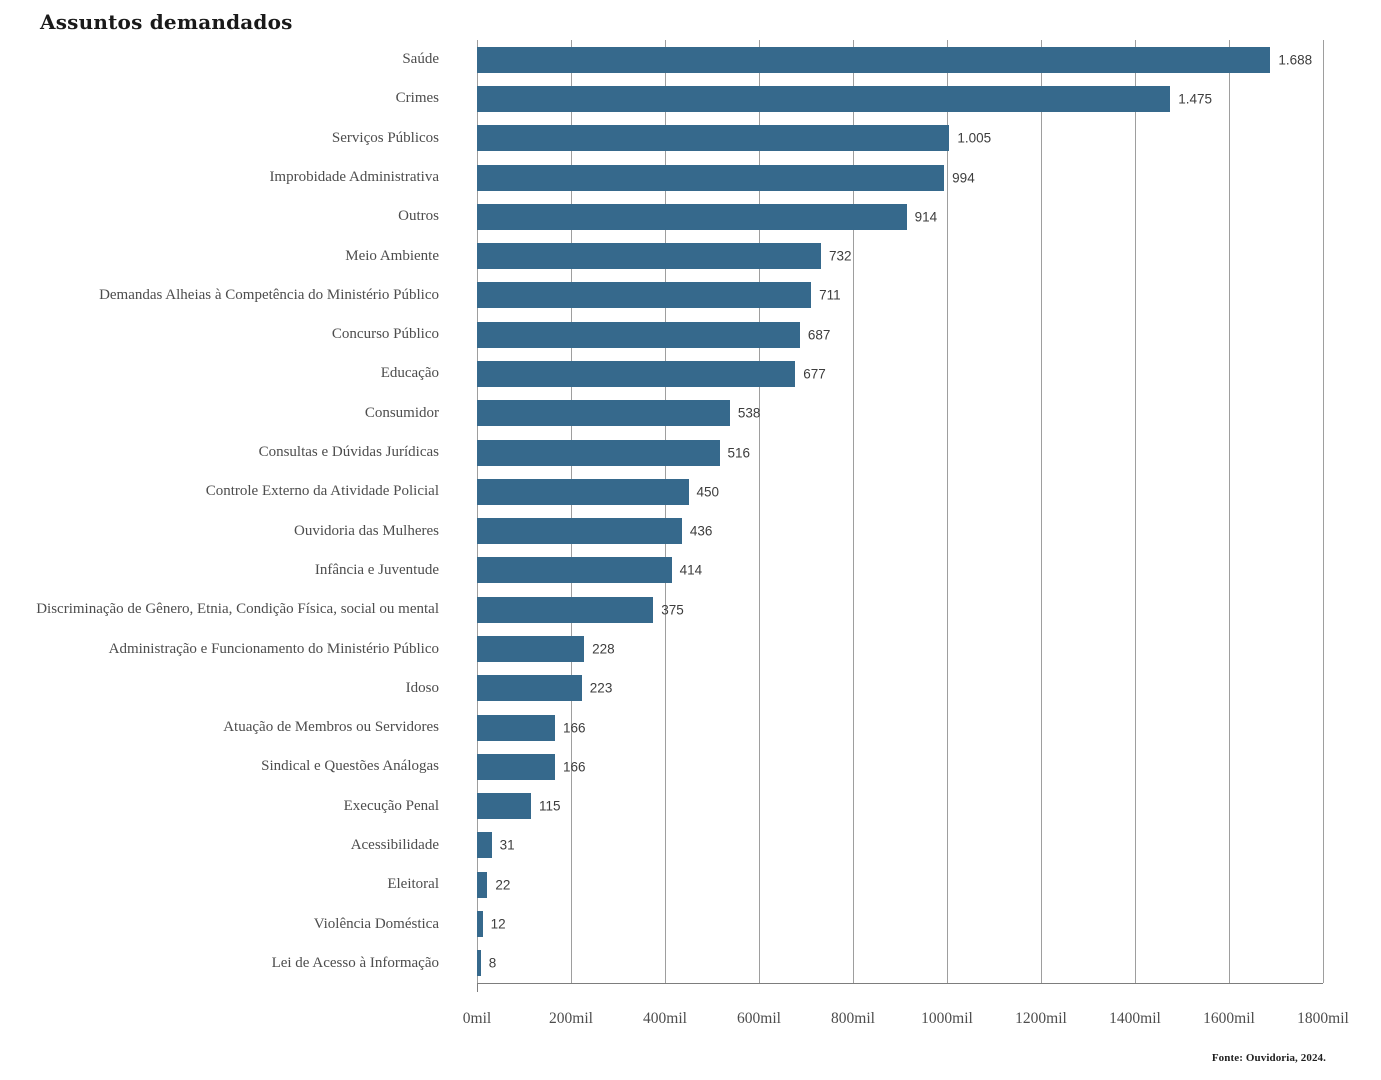  Describe the element at coordinates (759, 1018) in the screenshot. I see `x-axis-tick-label: 600mil` at that location.